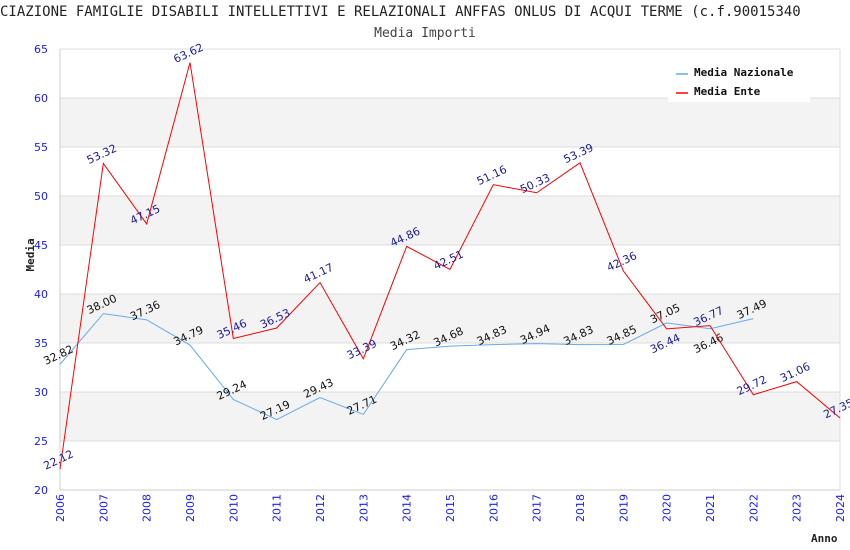 This screenshot has width=850, height=550. Describe the element at coordinates (795, 372) in the screenshot. I see `data-label: 31.06` at that location.